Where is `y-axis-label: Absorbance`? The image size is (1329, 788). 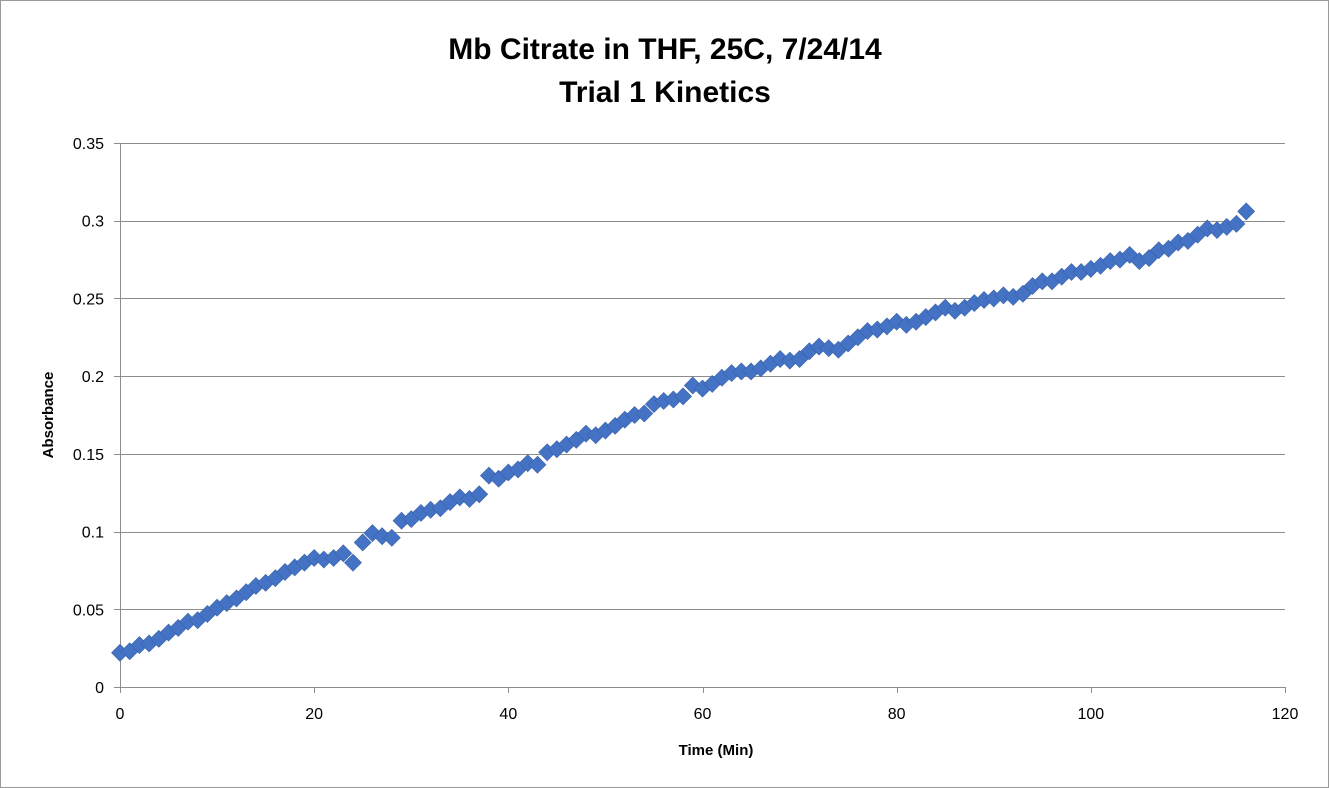 y-axis-label: Absorbance is located at coordinates (48, 415).